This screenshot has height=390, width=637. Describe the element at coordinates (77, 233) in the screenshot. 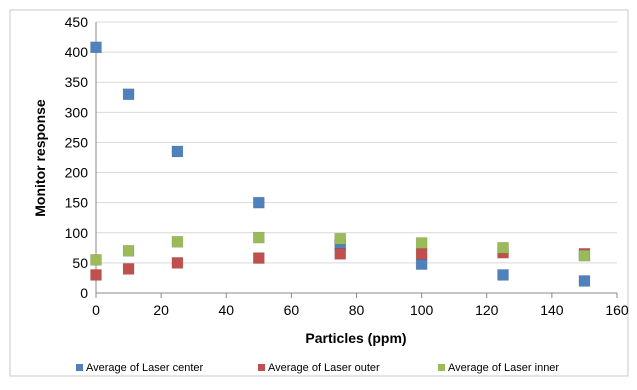

I see `y-tick-label: 100` at that location.